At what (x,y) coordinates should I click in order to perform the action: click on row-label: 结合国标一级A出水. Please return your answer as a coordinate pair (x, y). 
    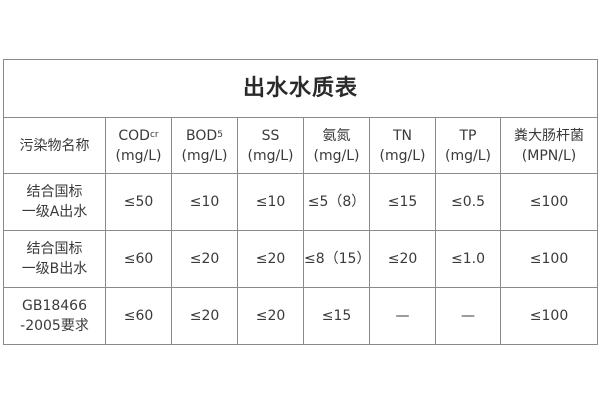
    Looking at the image, I should click on (54, 202).